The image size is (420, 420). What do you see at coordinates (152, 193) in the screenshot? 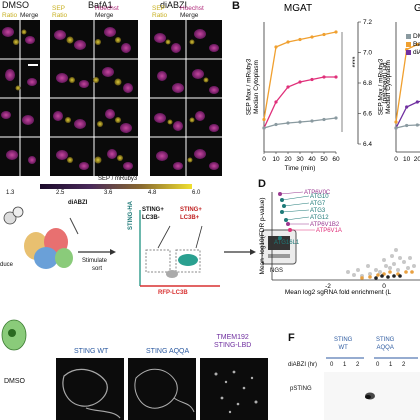
I see `colorbar-tick-3: 4.8` at bounding box center [152, 193].